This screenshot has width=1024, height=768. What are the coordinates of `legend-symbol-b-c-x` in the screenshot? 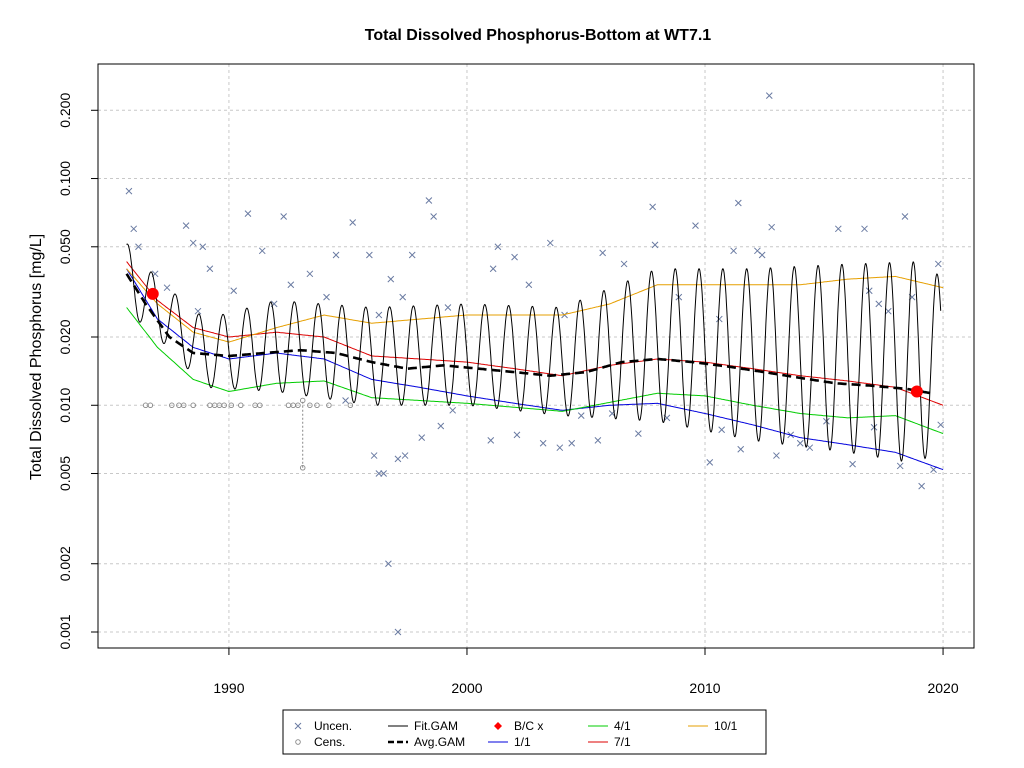 It's located at (498, 726).